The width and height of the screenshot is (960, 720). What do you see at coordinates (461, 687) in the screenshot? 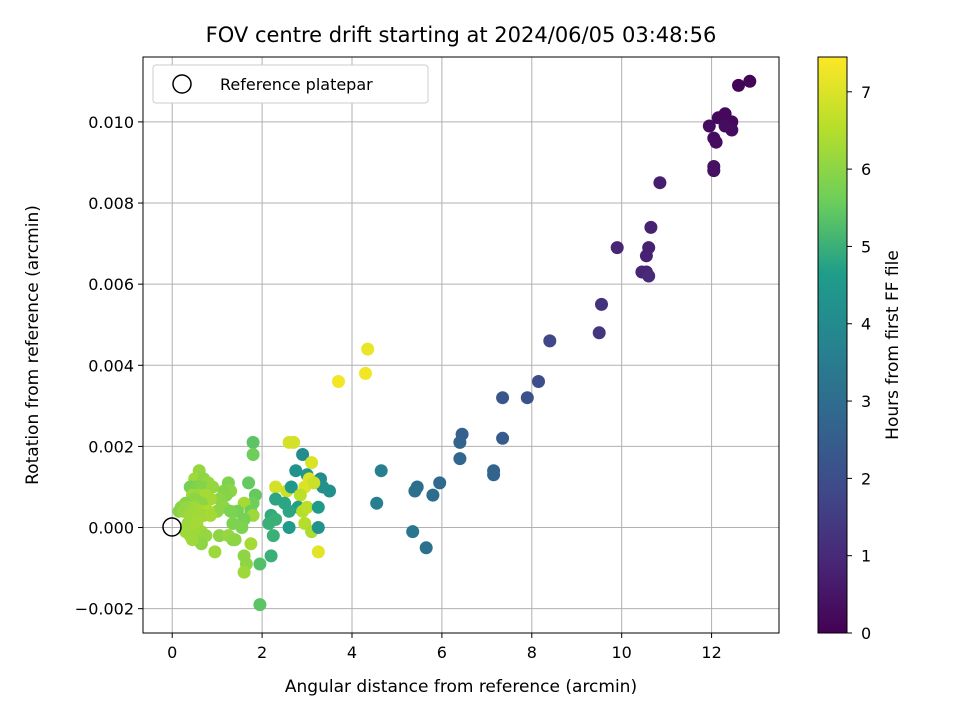
I see `x-axis-label: Angular distance from reference (arcmin)` at bounding box center [461, 687].